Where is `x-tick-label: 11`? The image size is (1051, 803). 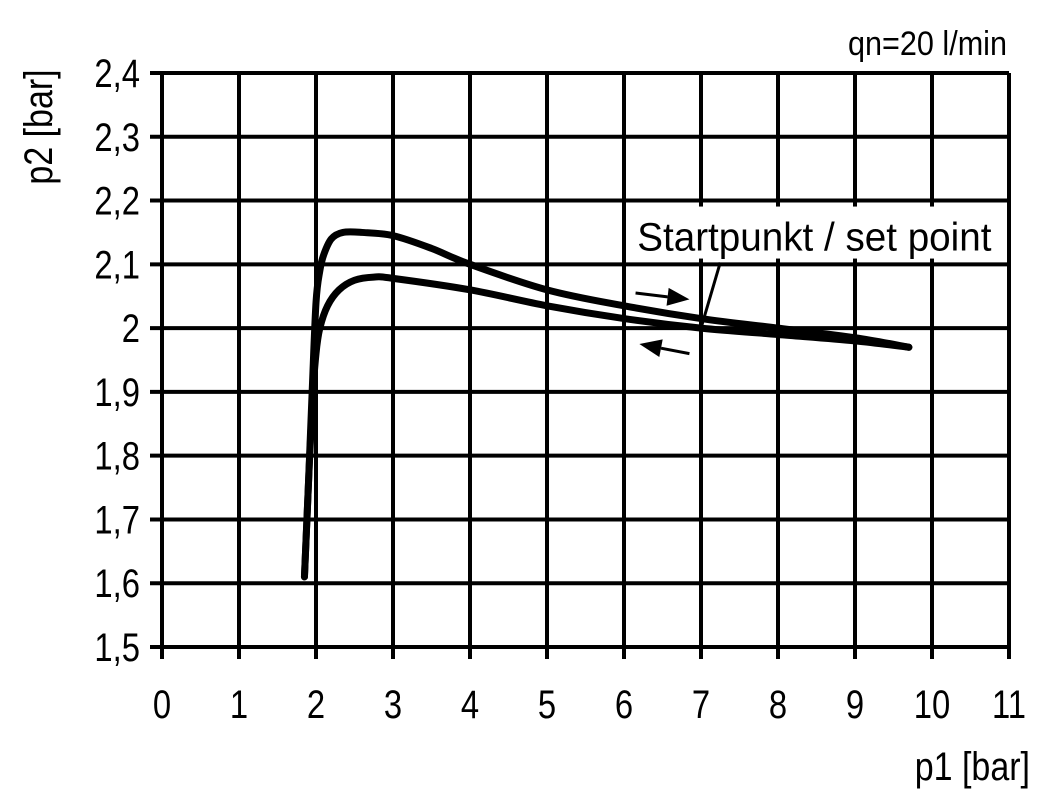 x-tick-label: 11 is located at coordinates (1009, 704).